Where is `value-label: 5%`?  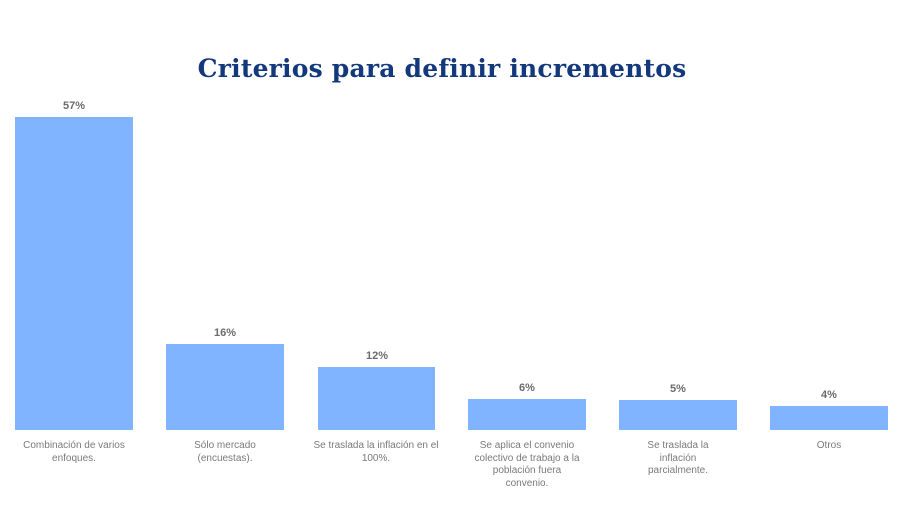 value-label: 5% is located at coordinates (678, 389).